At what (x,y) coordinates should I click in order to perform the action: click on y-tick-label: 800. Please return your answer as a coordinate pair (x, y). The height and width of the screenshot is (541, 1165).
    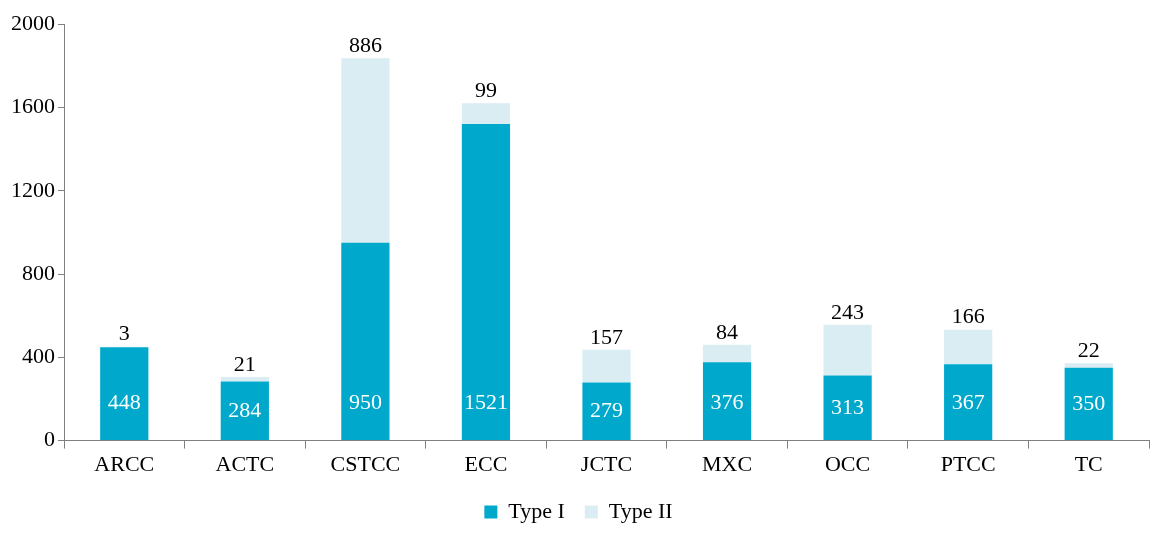
    Looking at the image, I should click on (38, 272).